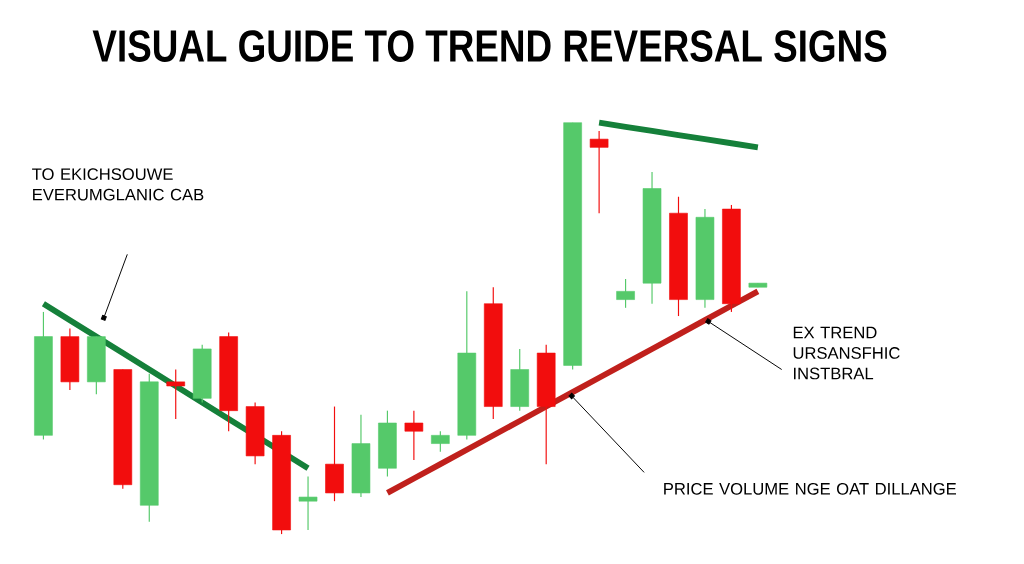  I want to click on annotation: PRICE VOLUME NGE OAT DILLANGE, so click(810, 489).